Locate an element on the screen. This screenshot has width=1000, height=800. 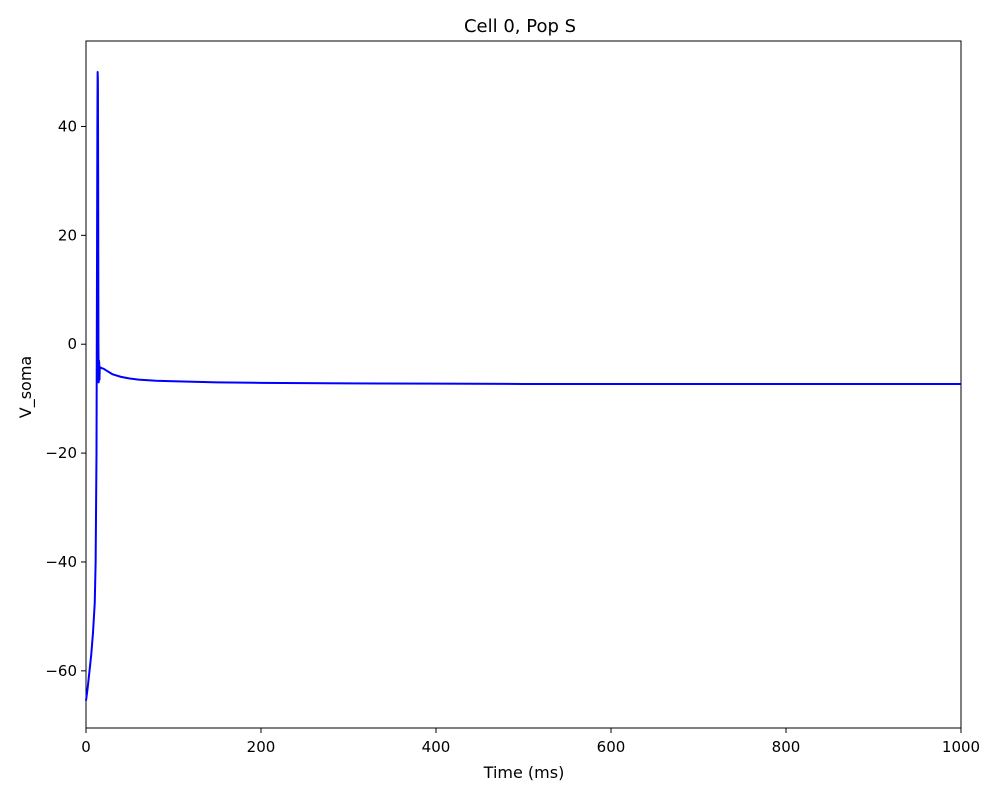
y-tick-label: 20 is located at coordinates (67, 235).